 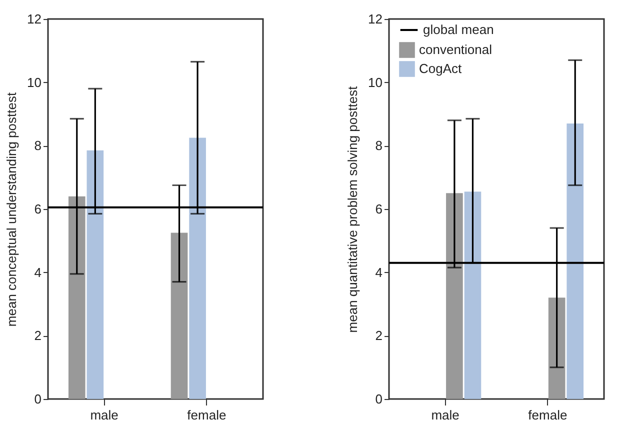 I want to click on legend-label: CogAct, so click(x=440, y=68).